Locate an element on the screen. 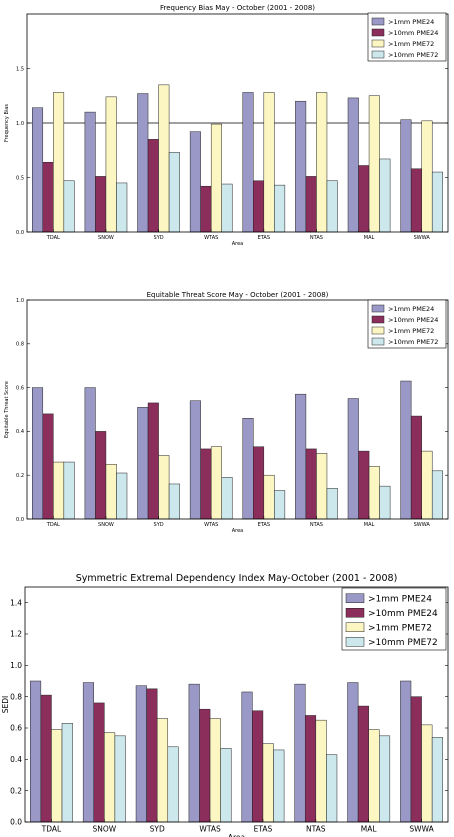 The height and width of the screenshot is (837, 454). x-tick-label: ETAS is located at coordinates (264, 525).